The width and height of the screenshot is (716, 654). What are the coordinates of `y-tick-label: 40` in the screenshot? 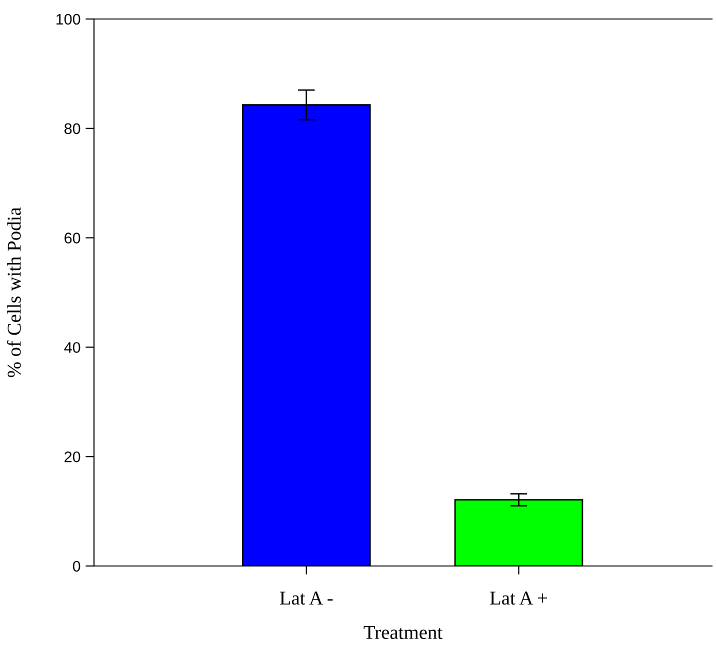 It's located at (72, 347).